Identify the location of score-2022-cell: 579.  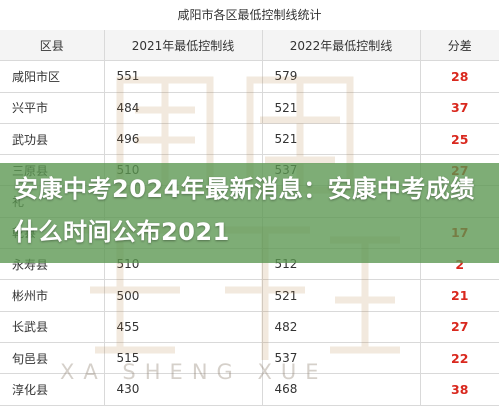
(341, 76).